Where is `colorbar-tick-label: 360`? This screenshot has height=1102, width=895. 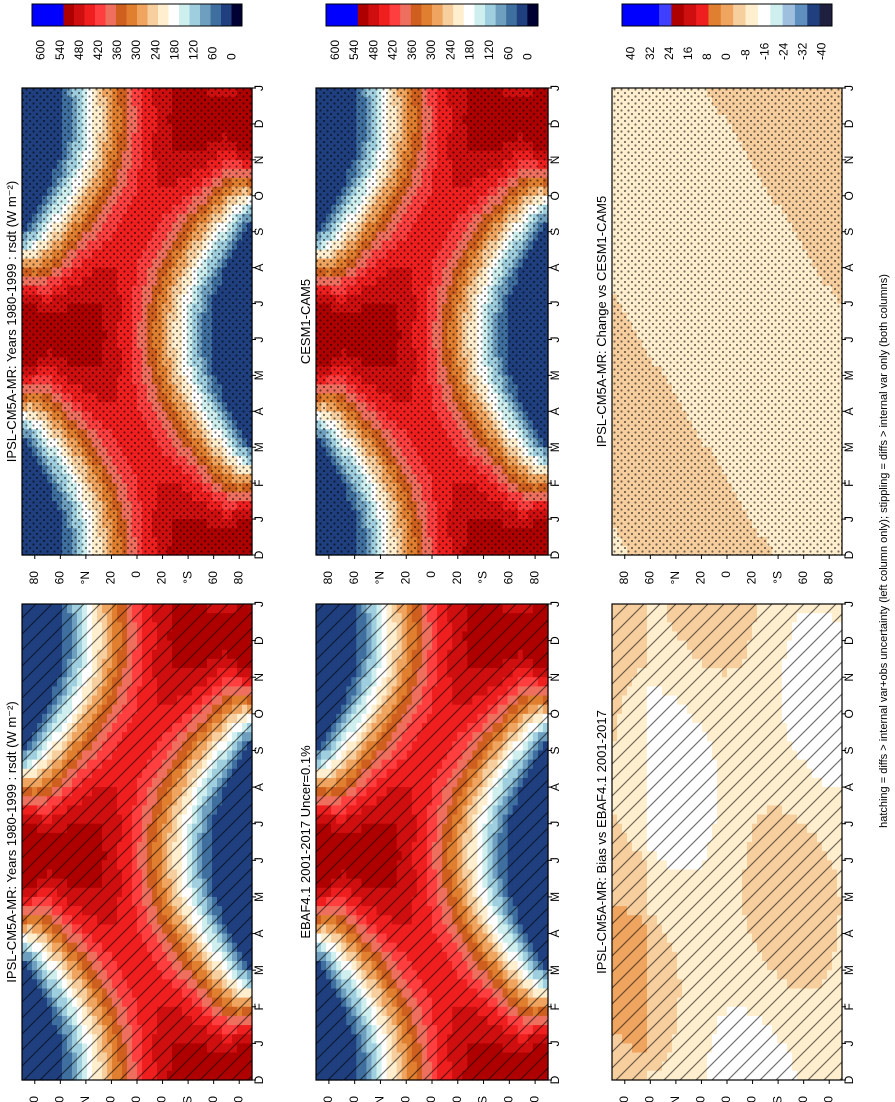 colorbar-tick-label: 360 is located at coordinates (117, 50).